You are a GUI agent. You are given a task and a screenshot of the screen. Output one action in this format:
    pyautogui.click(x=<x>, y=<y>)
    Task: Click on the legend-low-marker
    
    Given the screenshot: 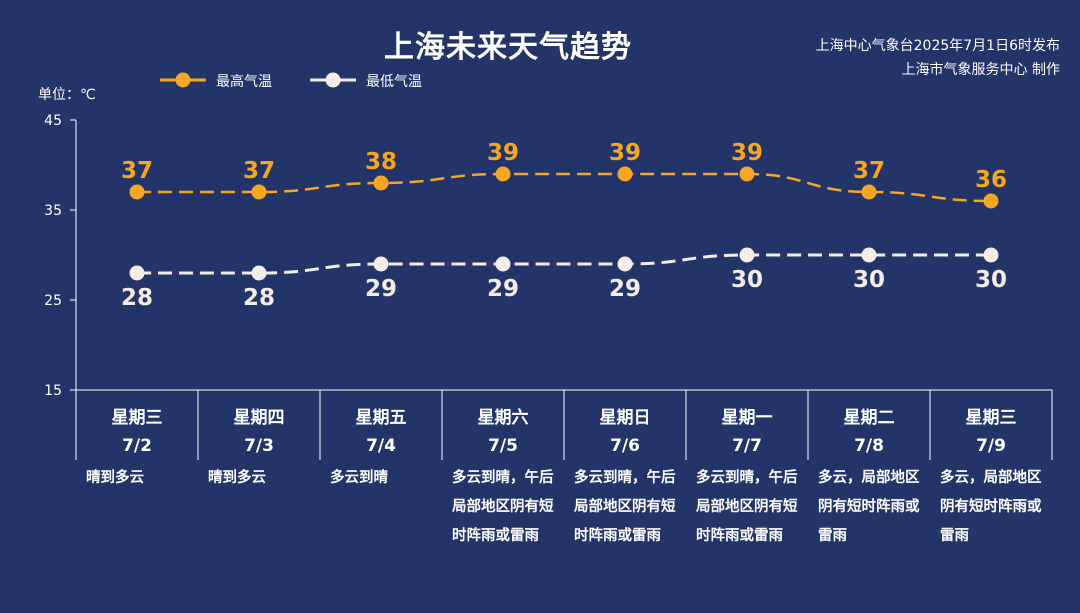 What is the action you would take?
    pyautogui.click(x=333, y=80)
    